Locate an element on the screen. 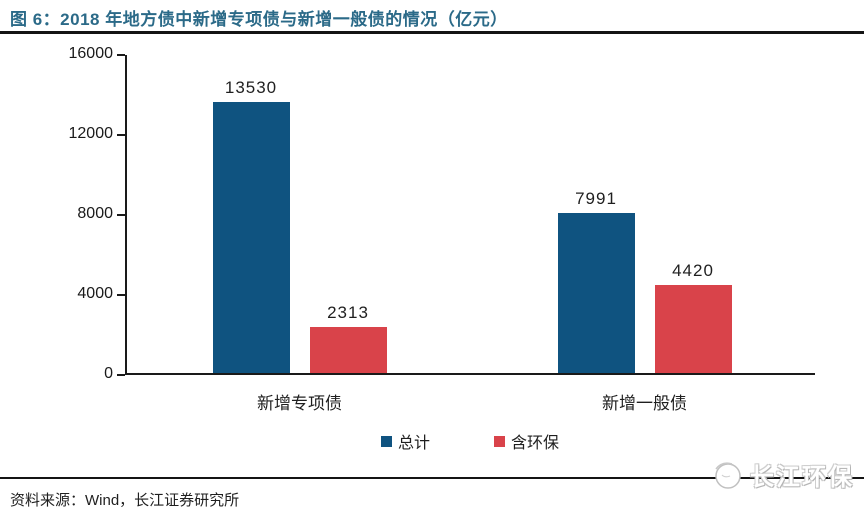  legend-item-总计: 总计 is located at coordinates (405, 441).